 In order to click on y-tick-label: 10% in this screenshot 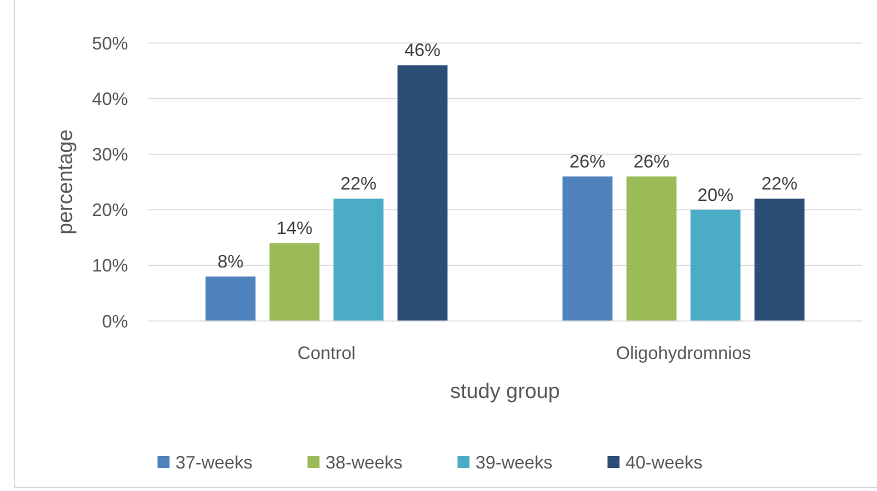, I will do `click(110, 266)`.